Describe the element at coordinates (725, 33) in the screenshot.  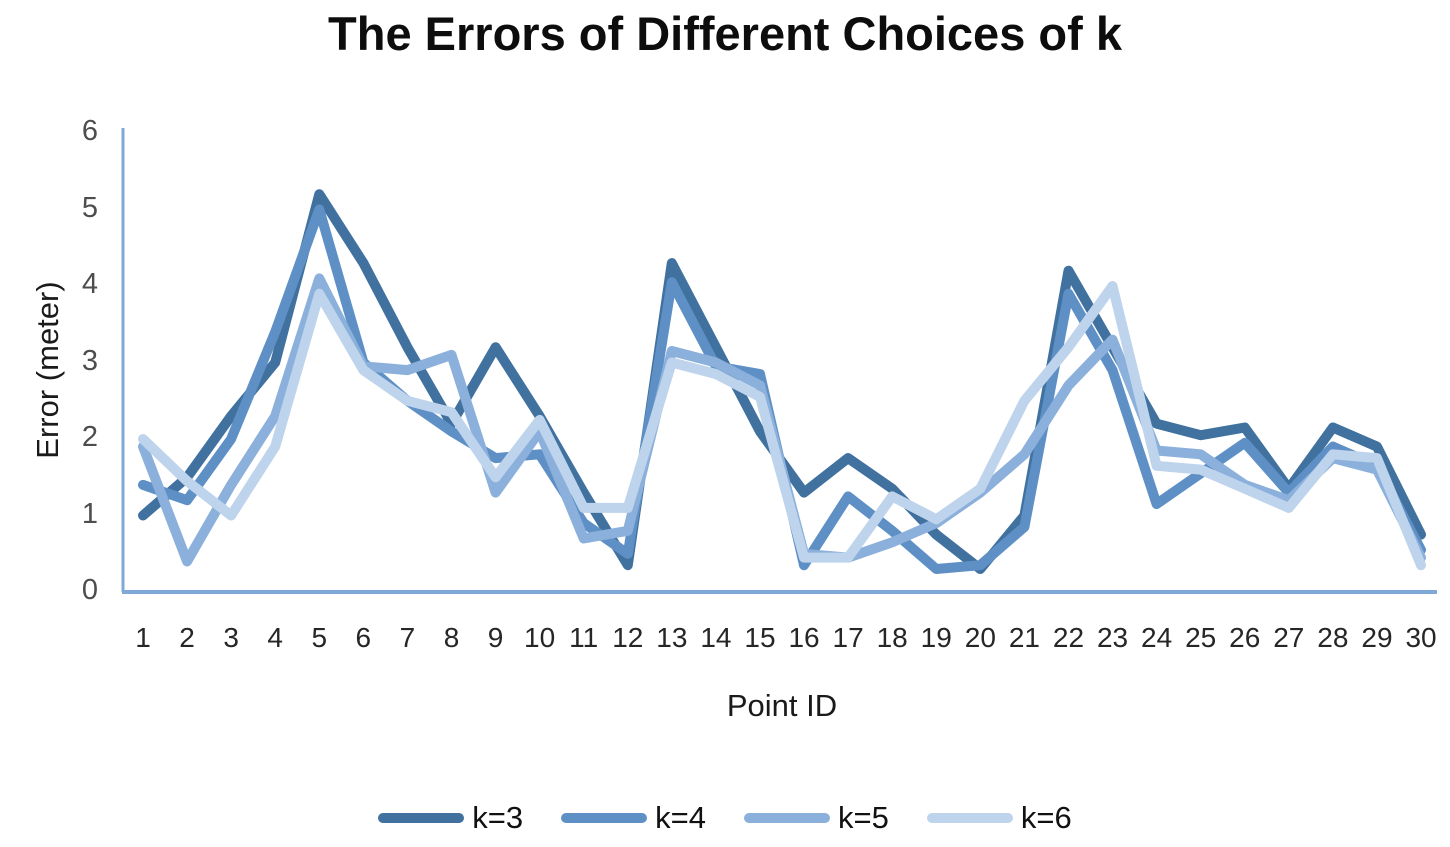
I see `chart-title: The Errors of Different Choices of k` at that location.